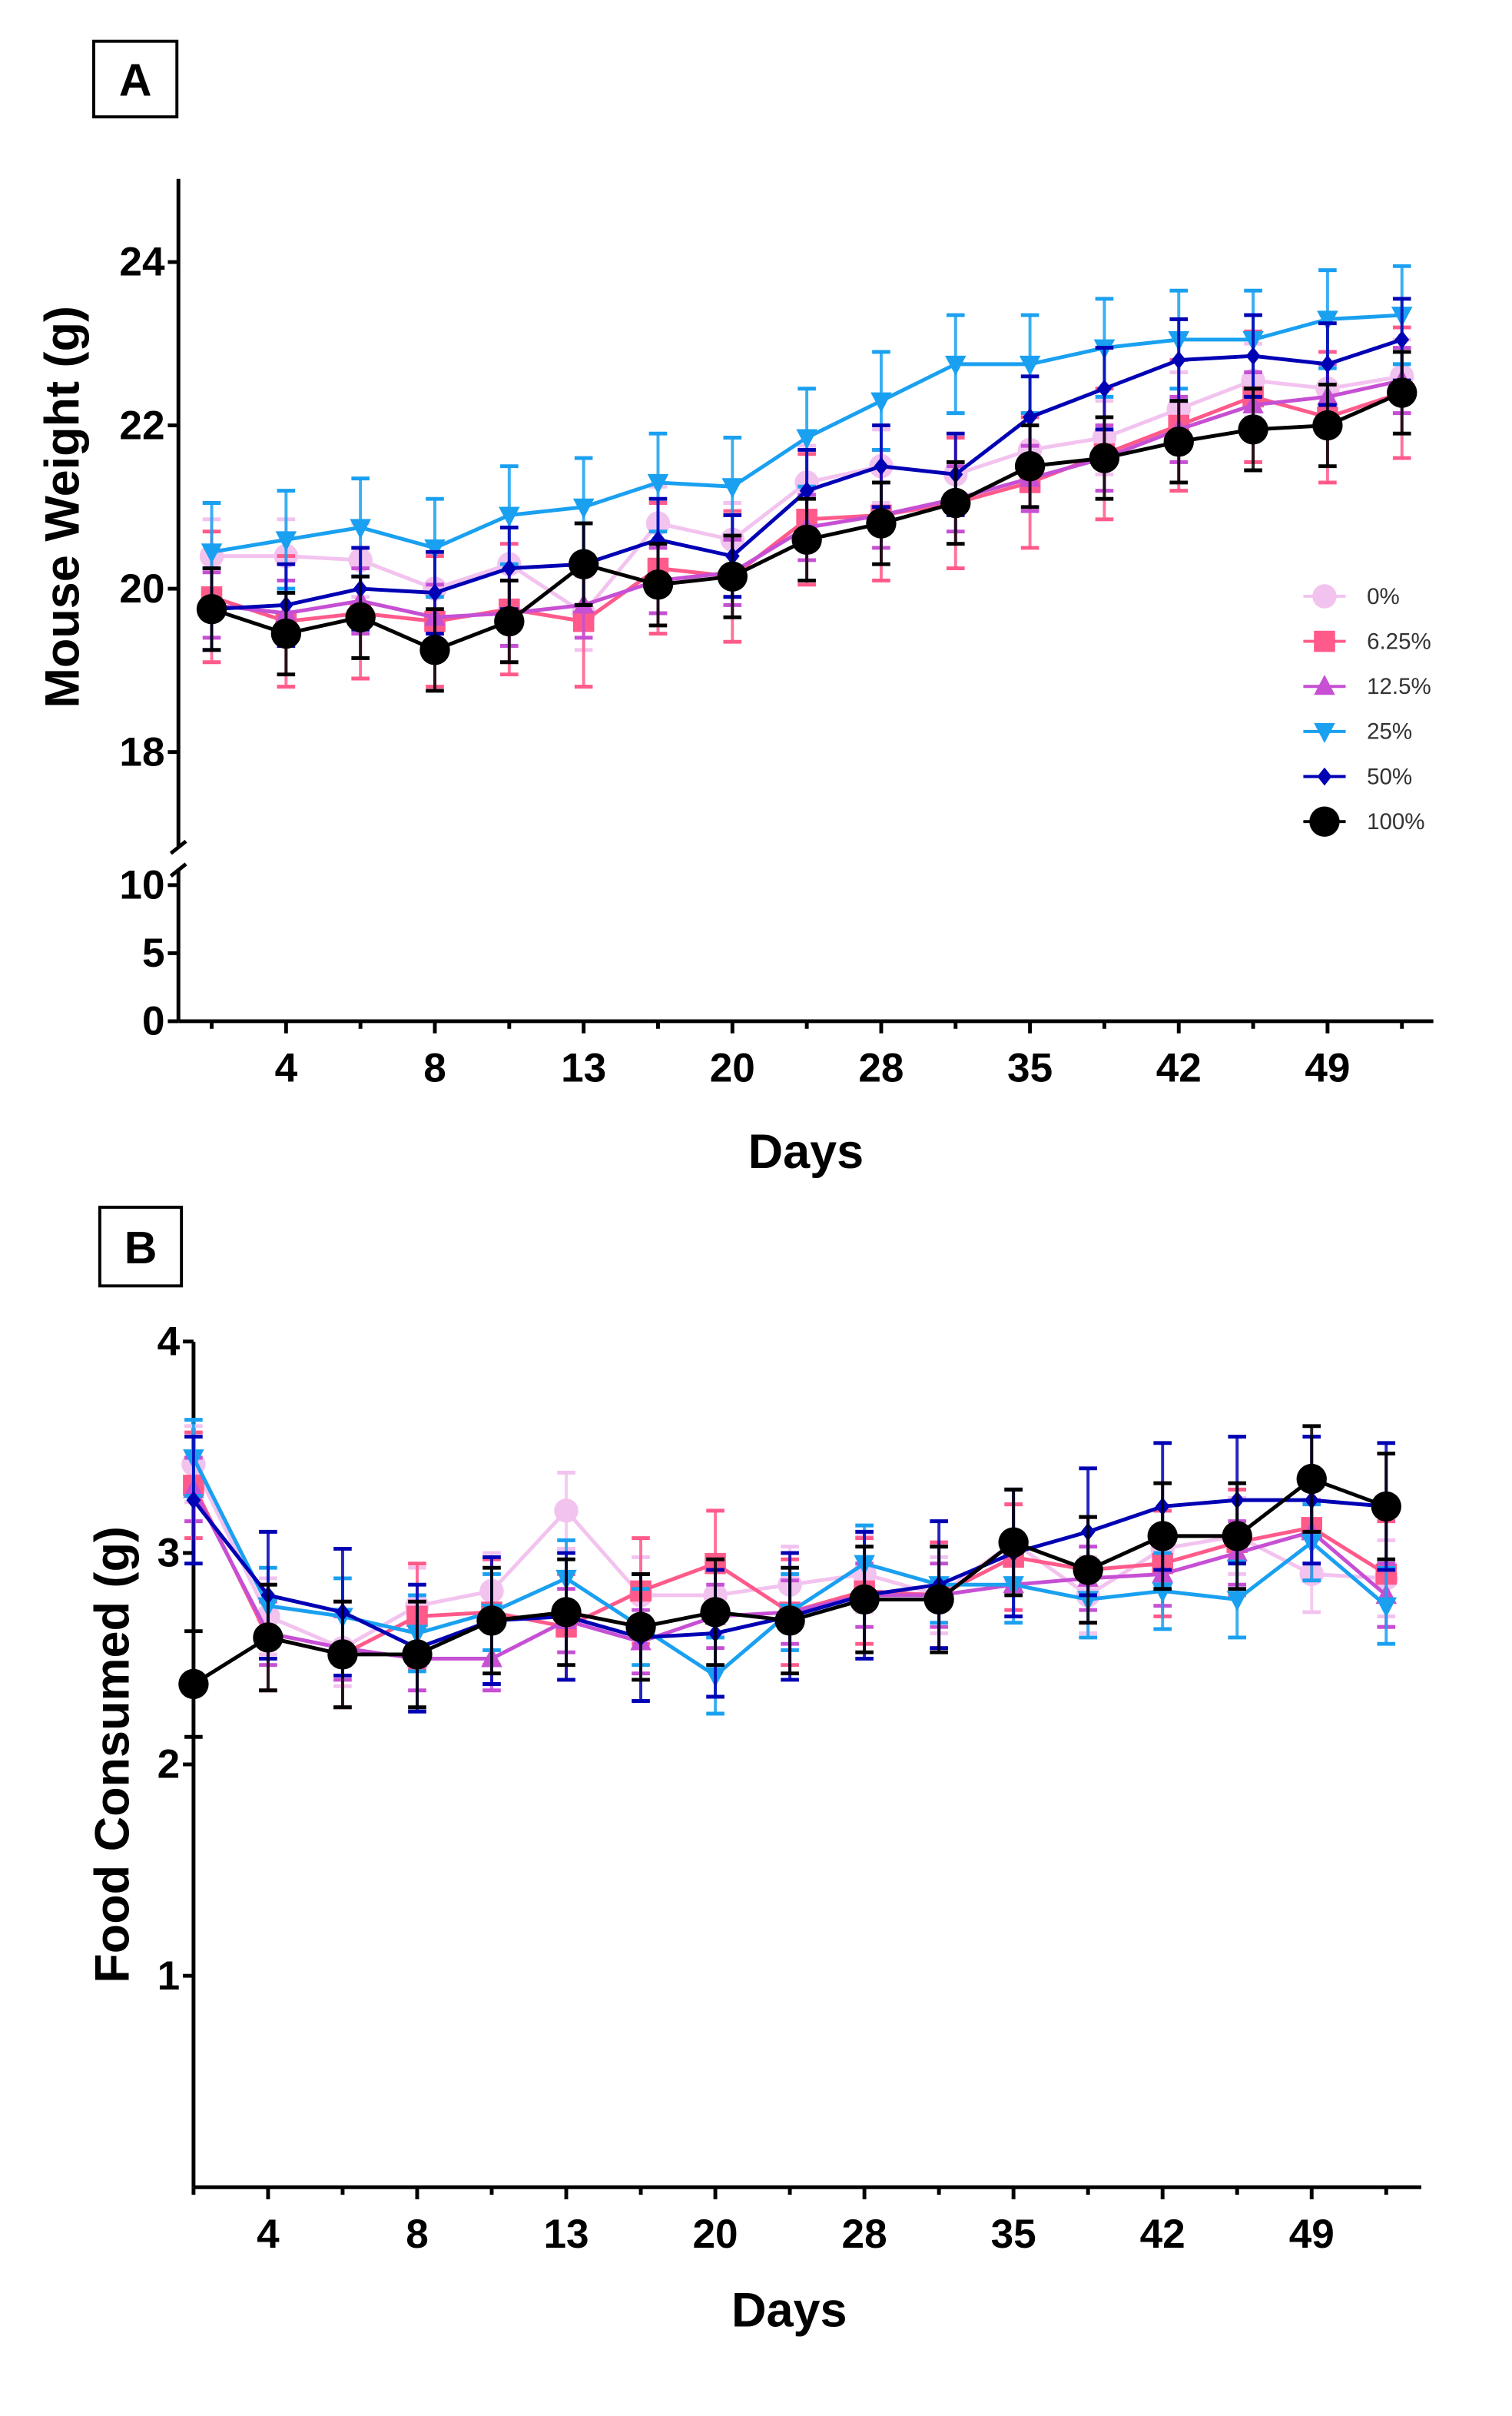 The image size is (1512, 2416). What do you see at coordinates (169, 1765) in the screenshot?
I see `y-tick-label: 2` at bounding box center [169, 1765].